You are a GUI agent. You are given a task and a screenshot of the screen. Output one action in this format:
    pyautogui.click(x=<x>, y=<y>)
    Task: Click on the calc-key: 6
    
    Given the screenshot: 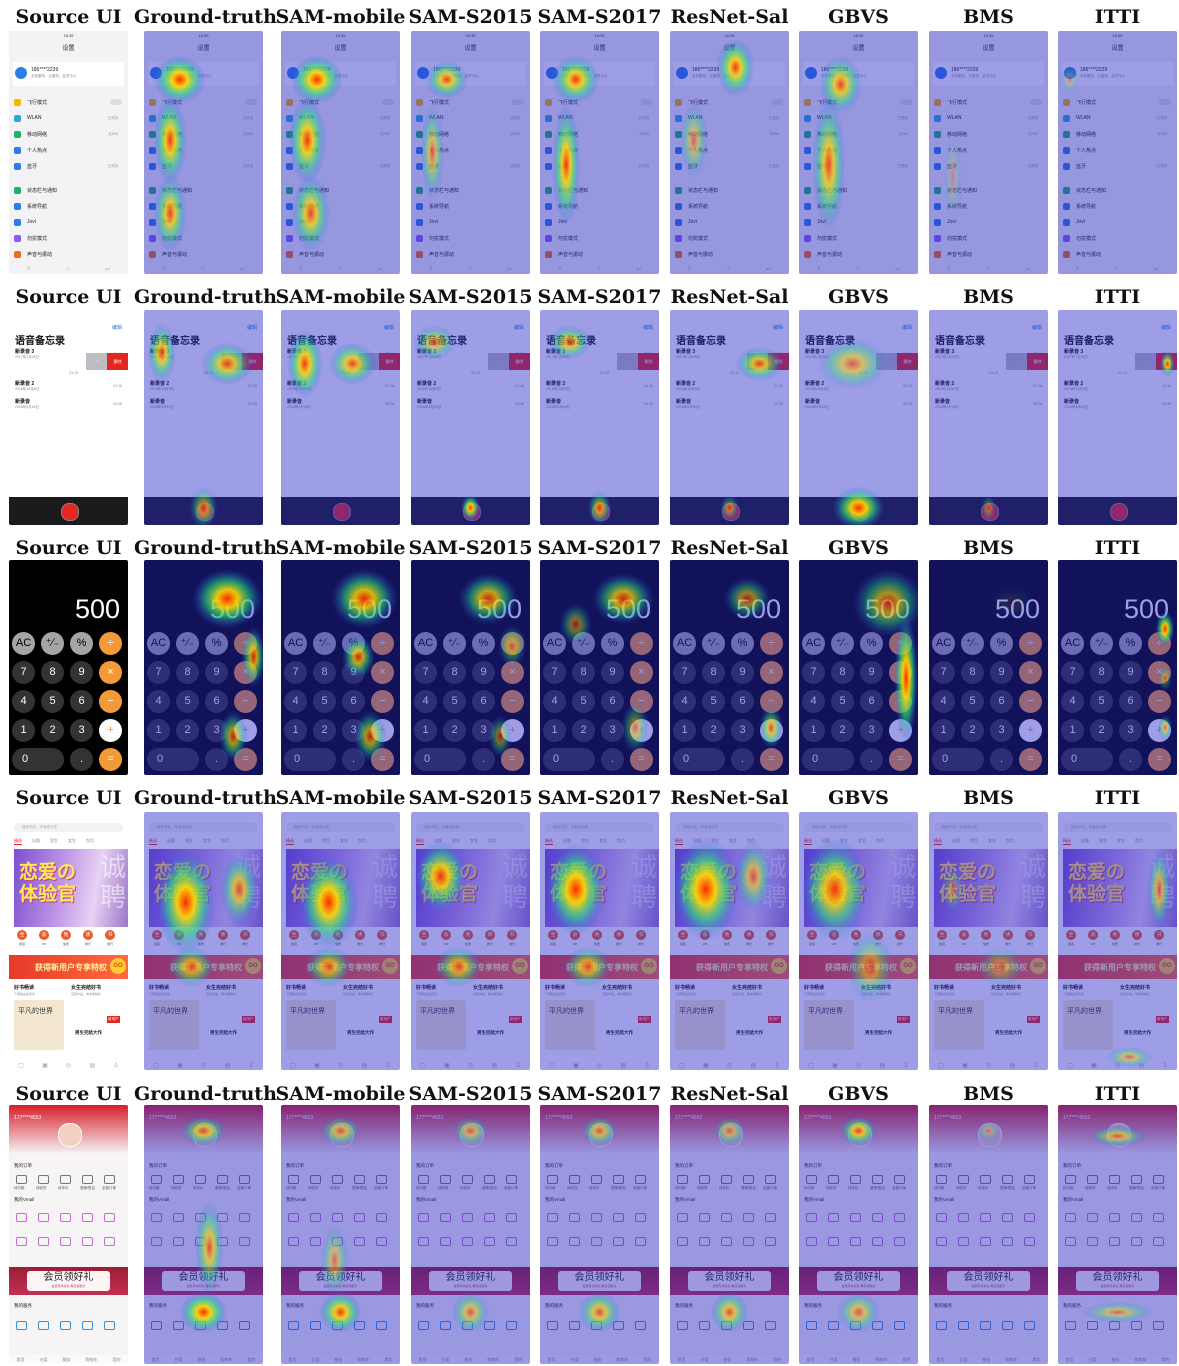 What is the action you would take?
    pyautogui.click(x=871, y=701)
    